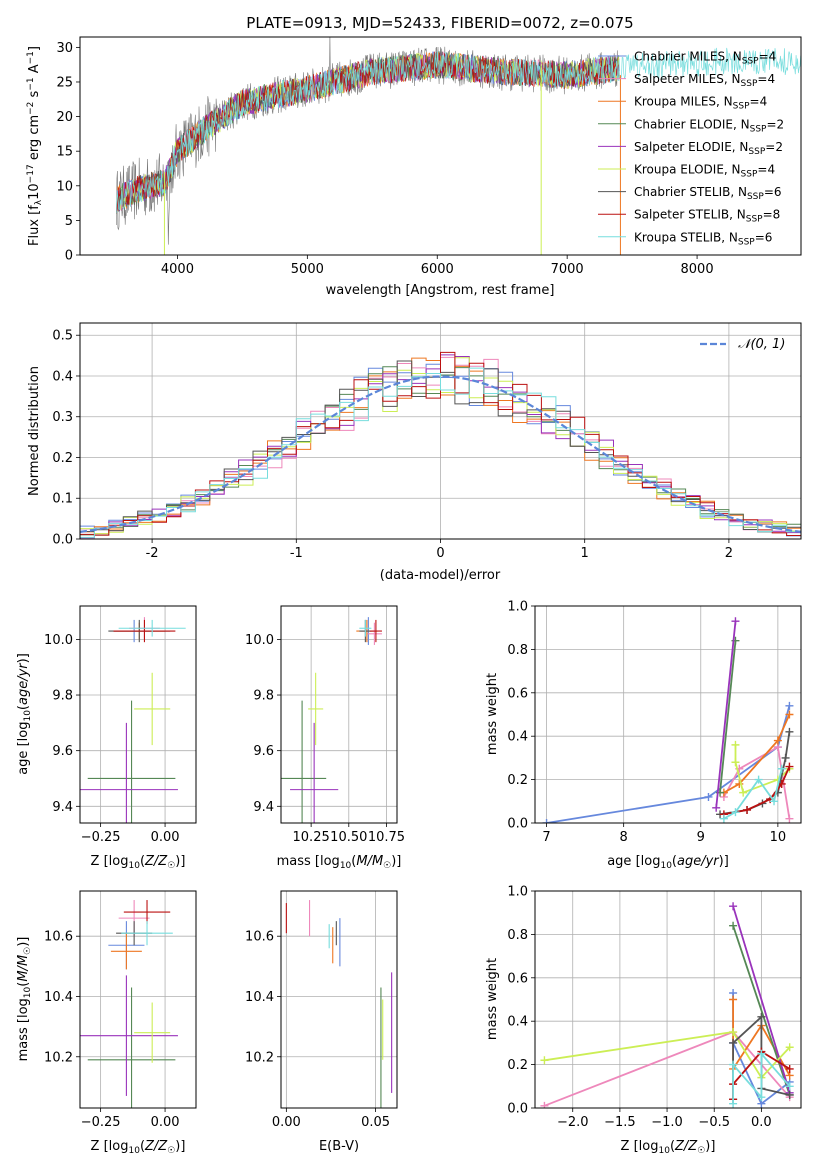  What do you see at coordinates (517, 1022) in the screenshot?
I see `y-tick-label: 0.4` at bounding box center [517, 1022].